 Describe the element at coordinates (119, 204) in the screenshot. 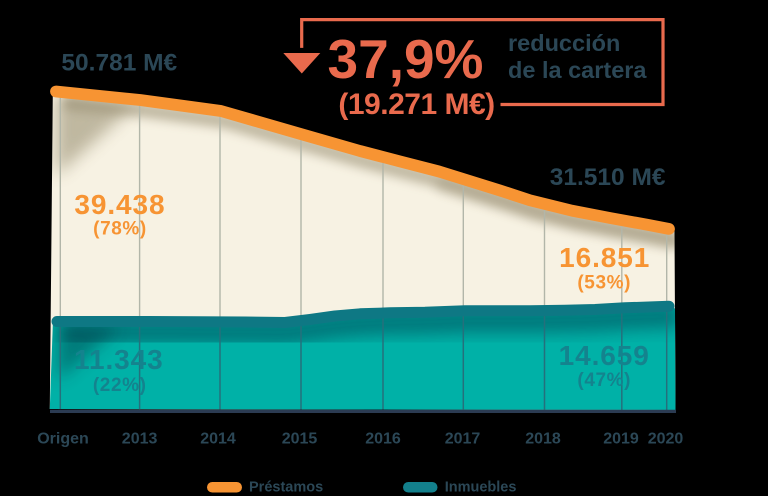

I see `svg-text: 39.438` at that location.